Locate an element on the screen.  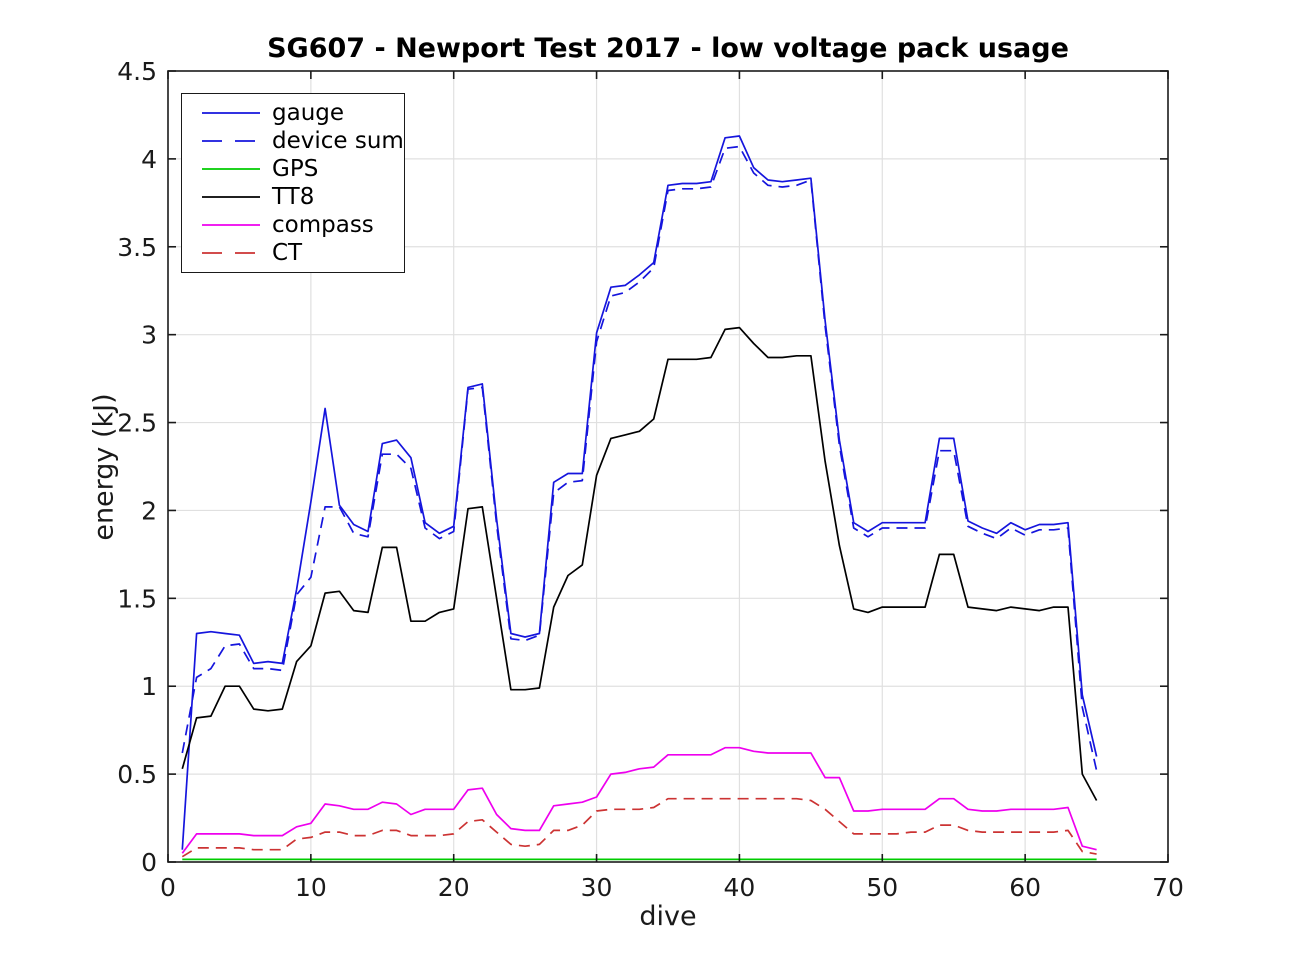
legend-item-ct: CT is located at coordinates (293, 253).